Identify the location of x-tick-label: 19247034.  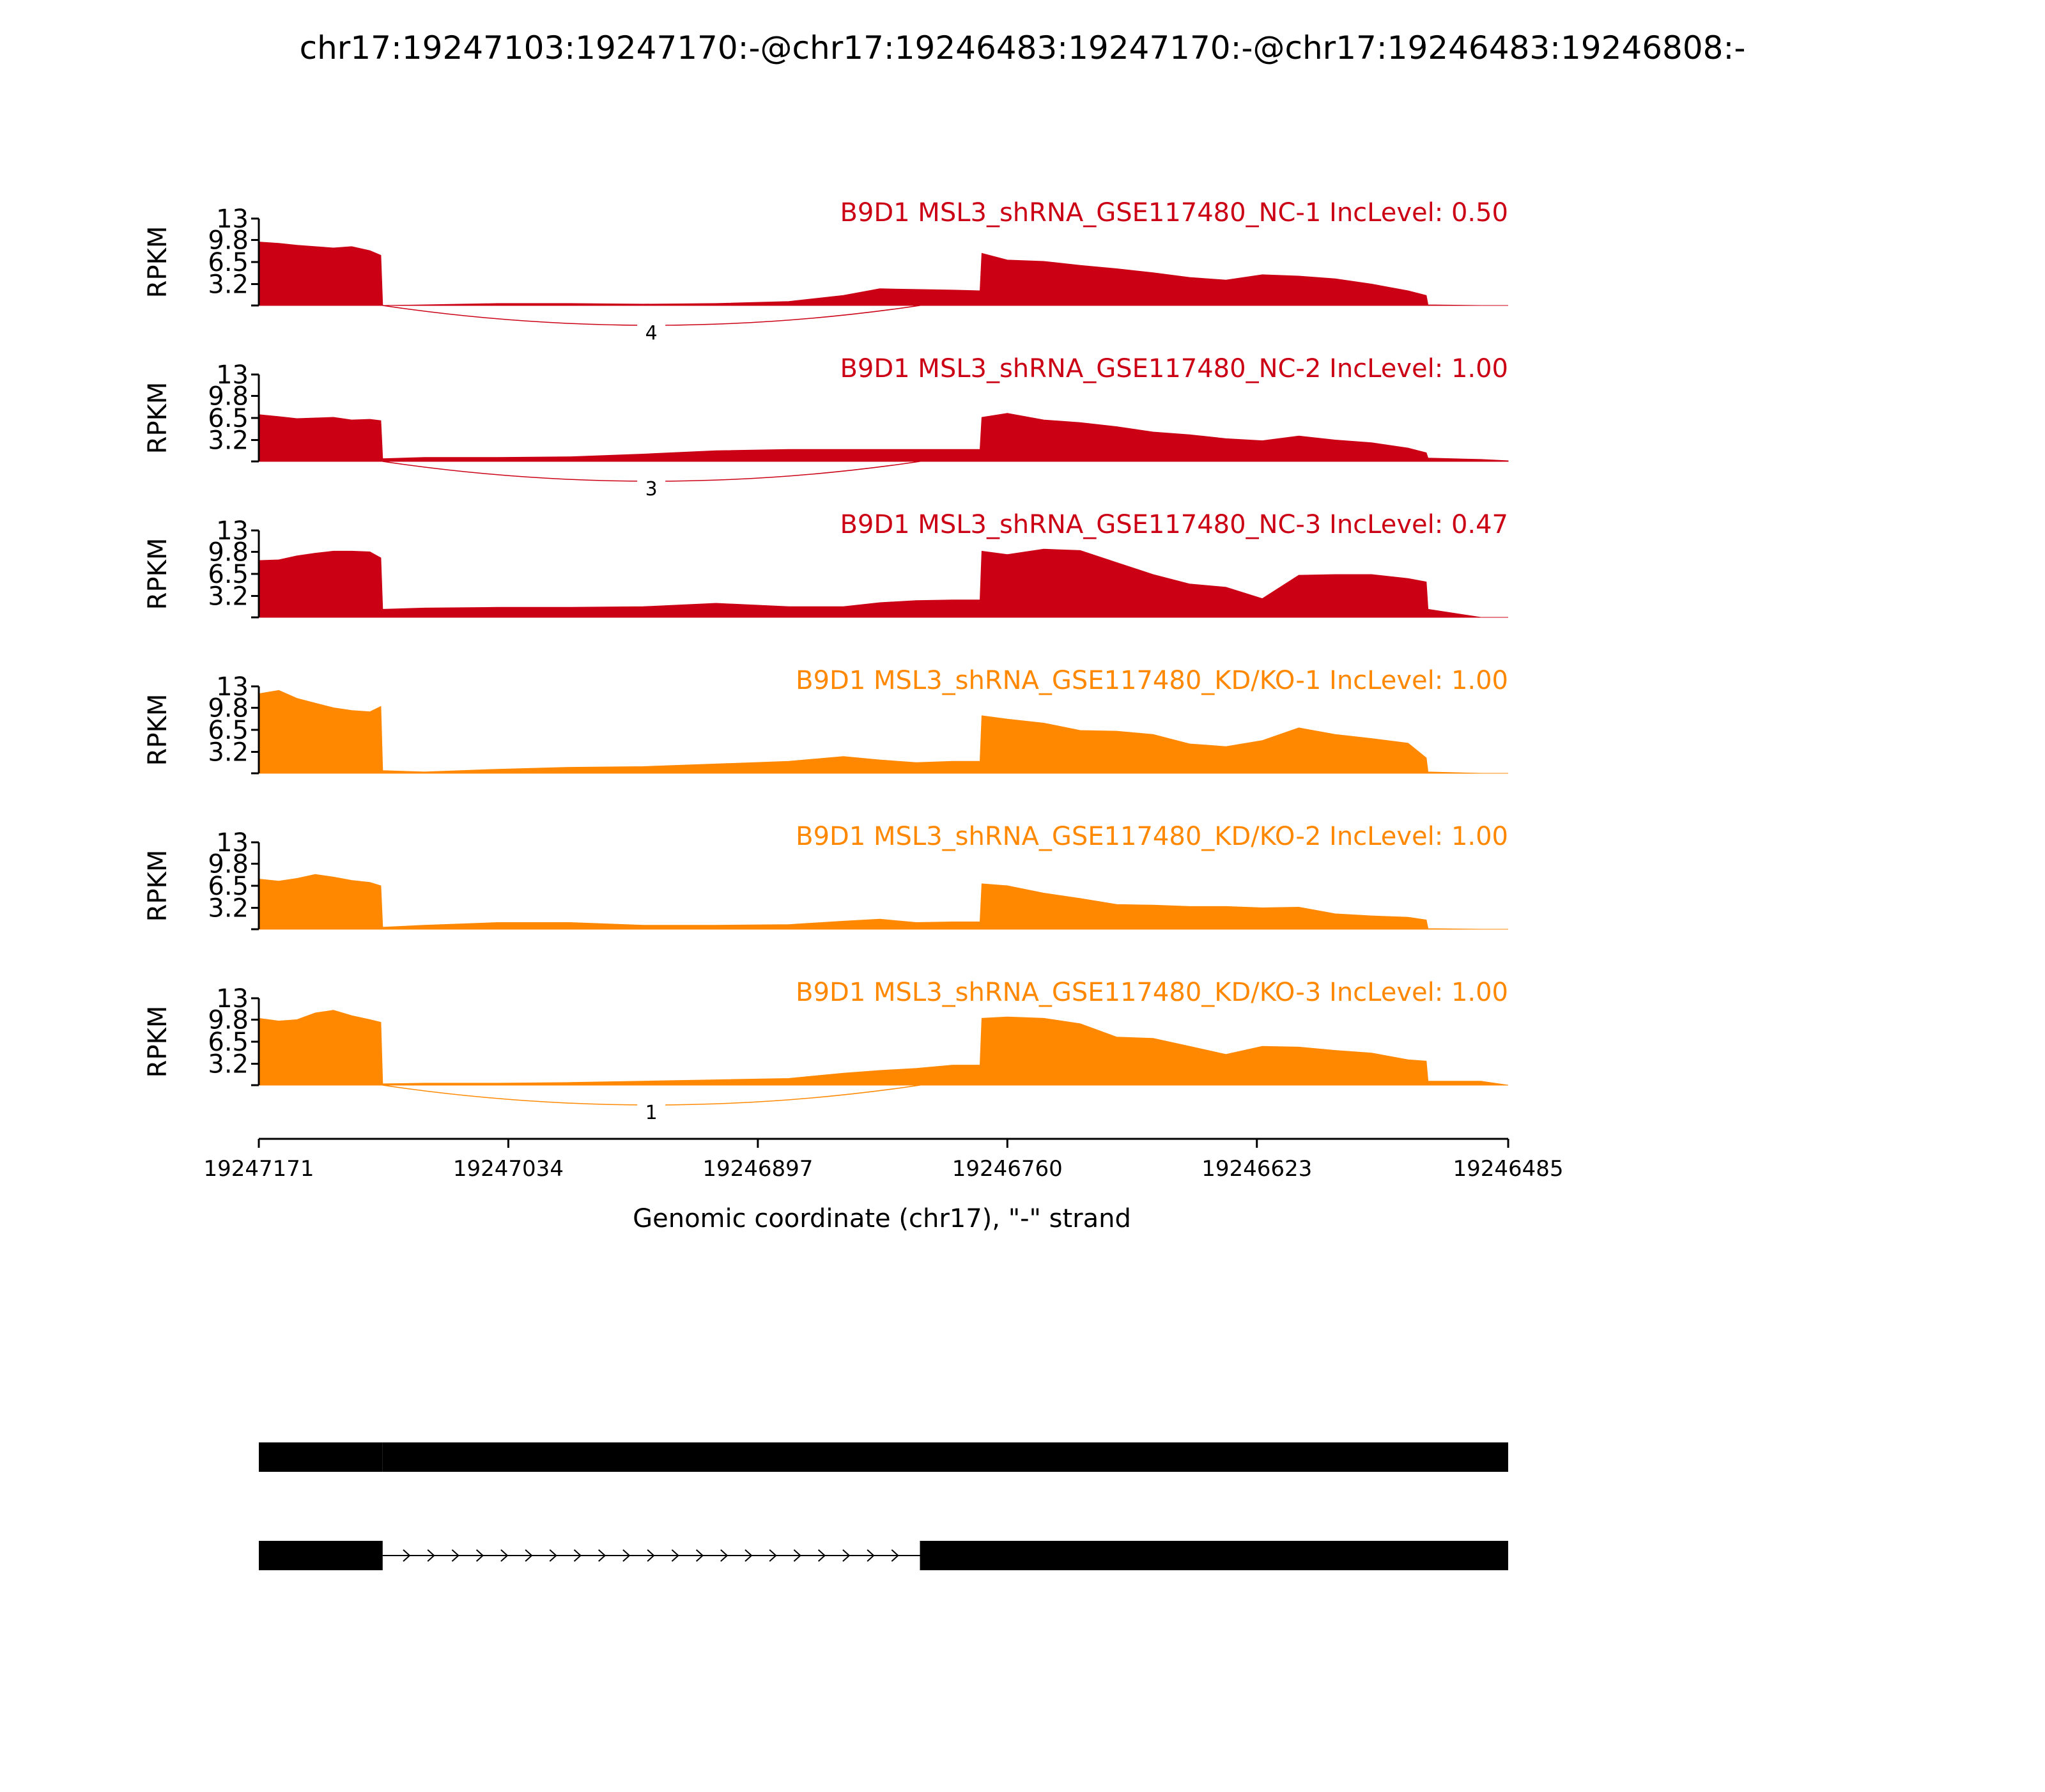
(508, 1169).